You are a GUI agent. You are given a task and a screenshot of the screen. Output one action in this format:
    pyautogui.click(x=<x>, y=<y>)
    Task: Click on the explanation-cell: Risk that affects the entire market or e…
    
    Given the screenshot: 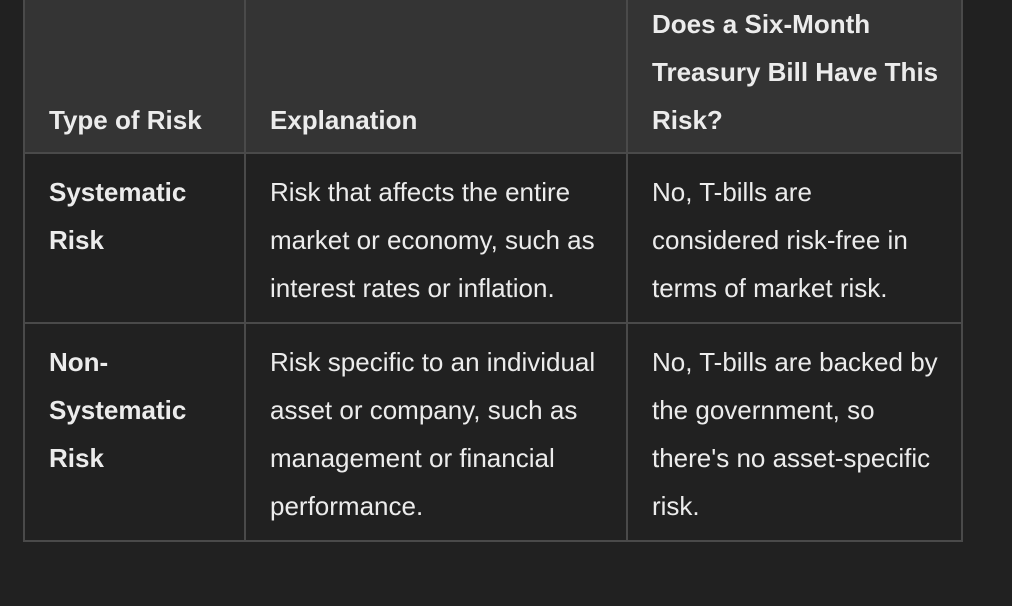 What is the action you would take?
    pyautogui.click(x=436, y=238)
    